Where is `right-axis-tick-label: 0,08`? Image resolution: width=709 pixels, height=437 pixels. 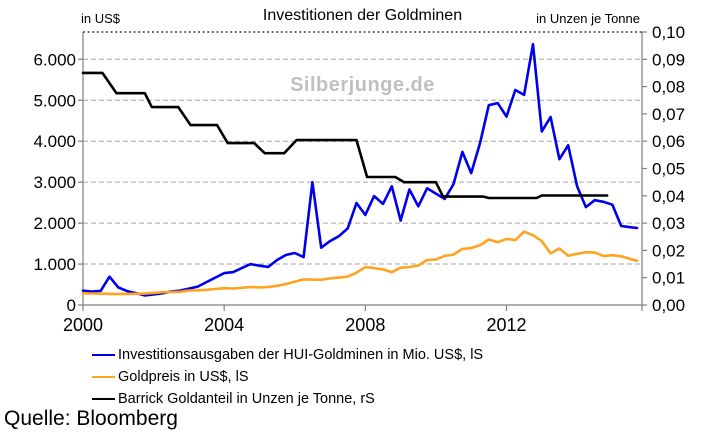
right-axis-tick-label: 0,08 is located at coordinates (668, 87).